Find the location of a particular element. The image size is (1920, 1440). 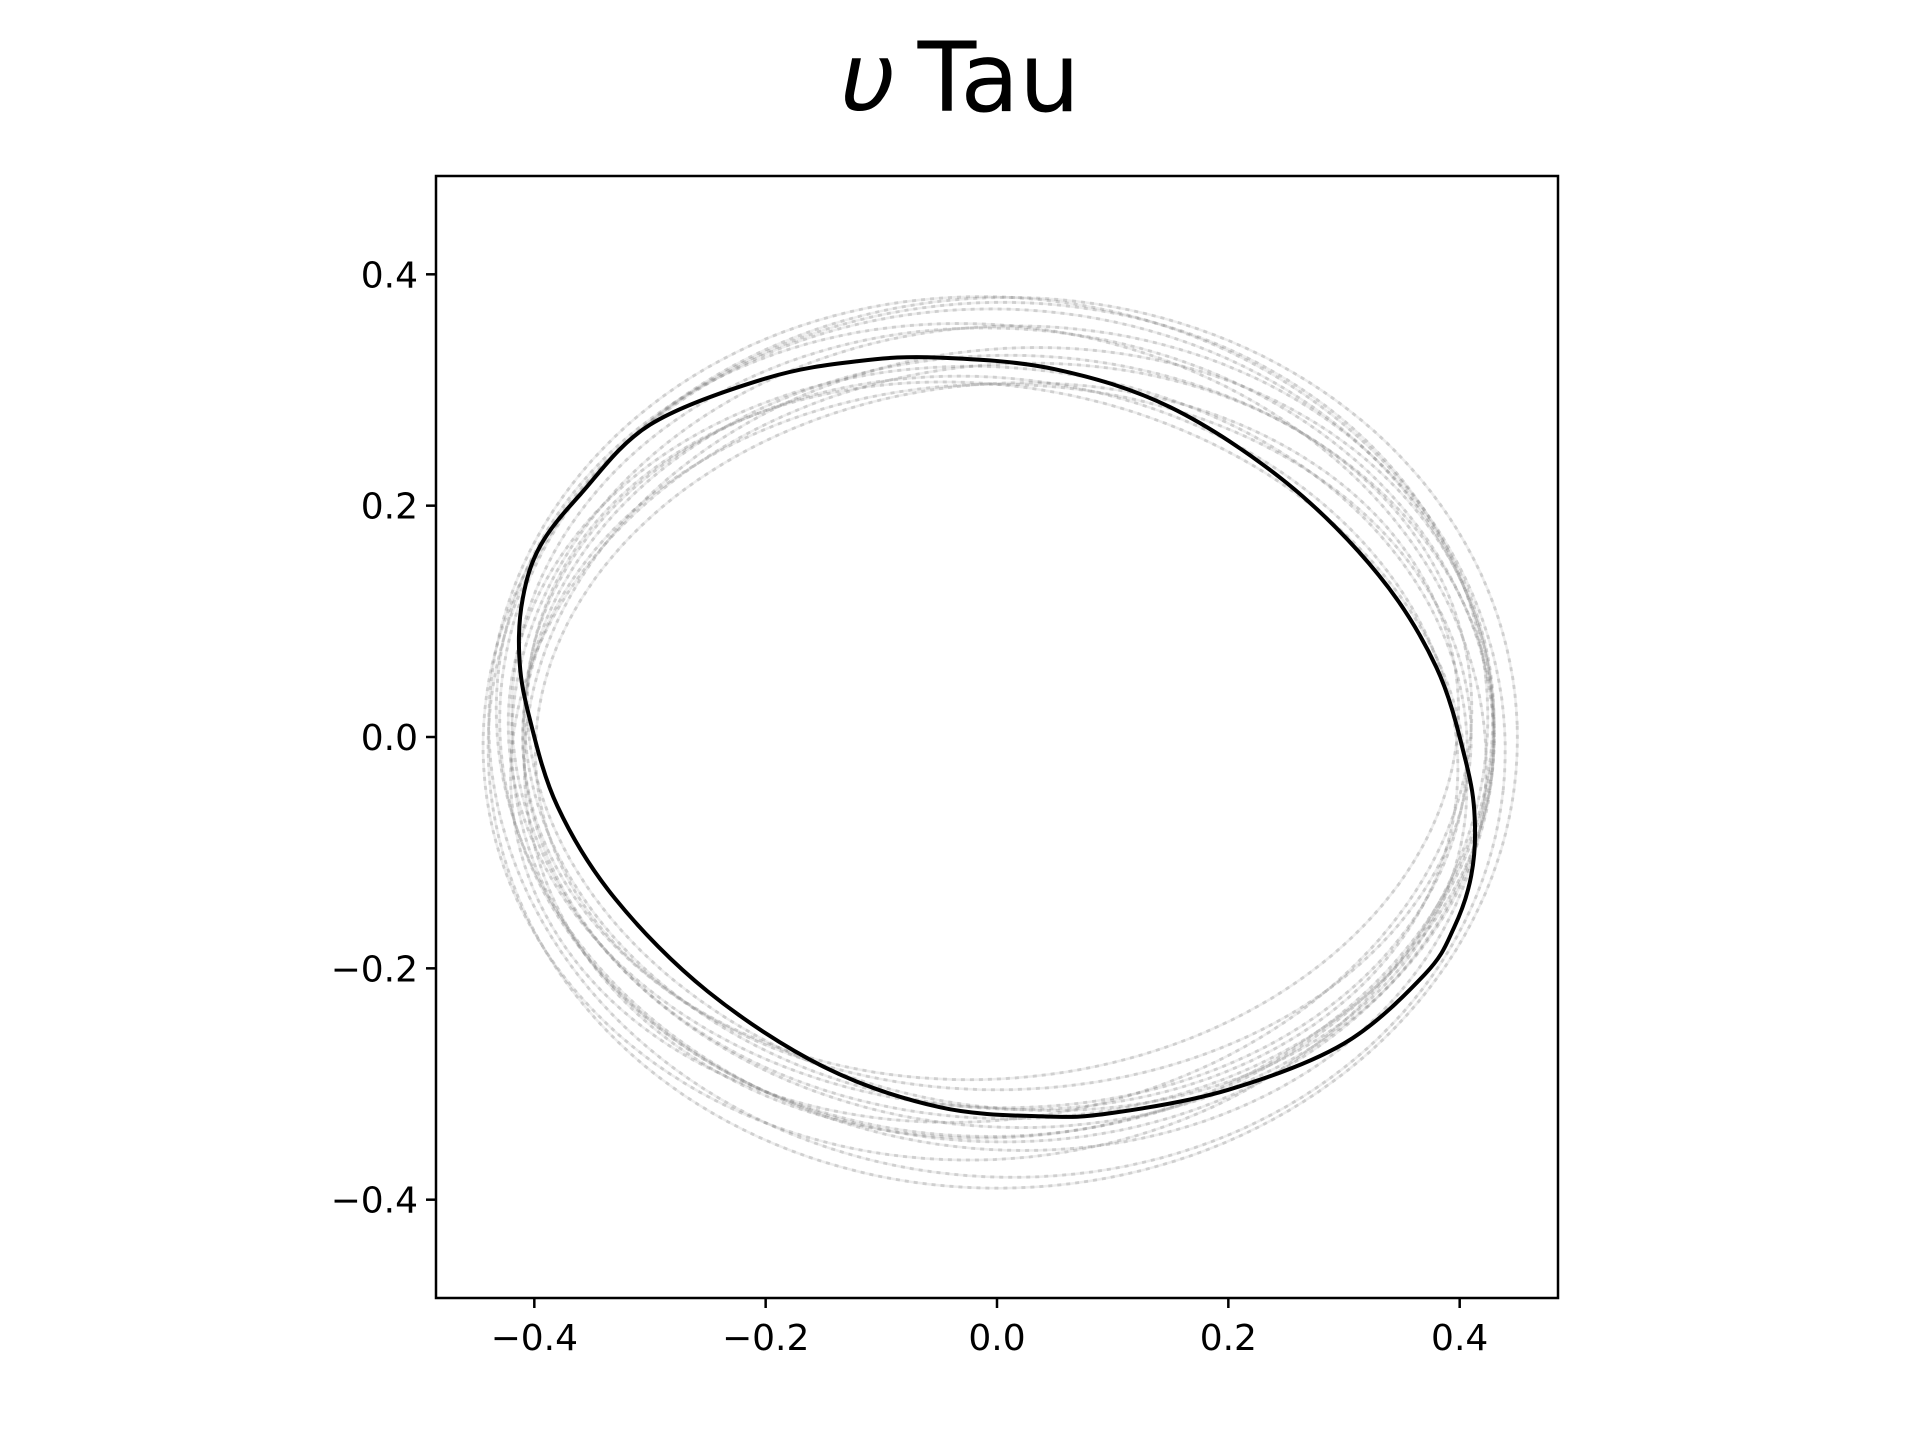

y-axis-ticks: −0.4 −0.2 0.0 0.2 0.4 is located at coordinates (383, 738).